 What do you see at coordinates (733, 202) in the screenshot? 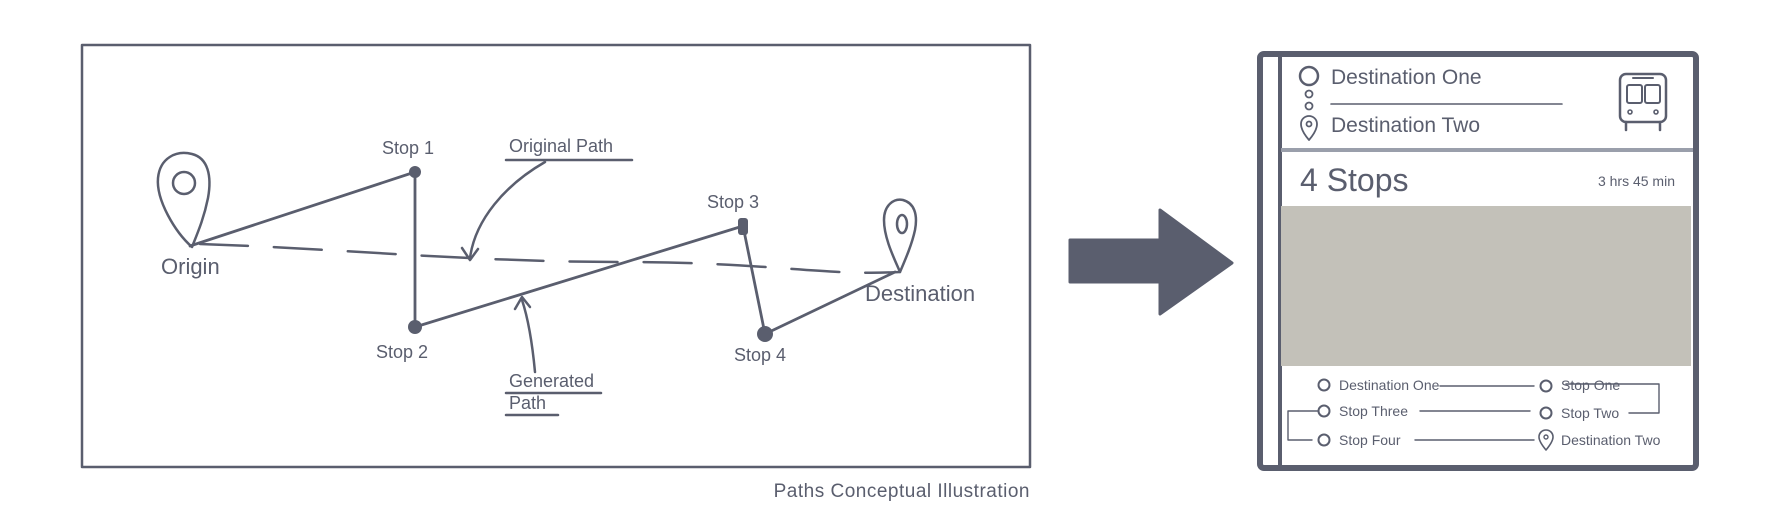
I see `stop-3-label: Stop 3` at bounding box center [733, 202].